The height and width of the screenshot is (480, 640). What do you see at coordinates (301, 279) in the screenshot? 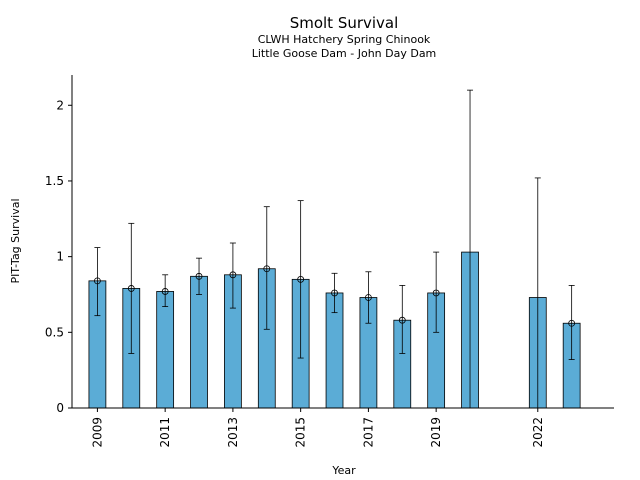
I see `point-marker-2015` at bounding box center [301, 279].